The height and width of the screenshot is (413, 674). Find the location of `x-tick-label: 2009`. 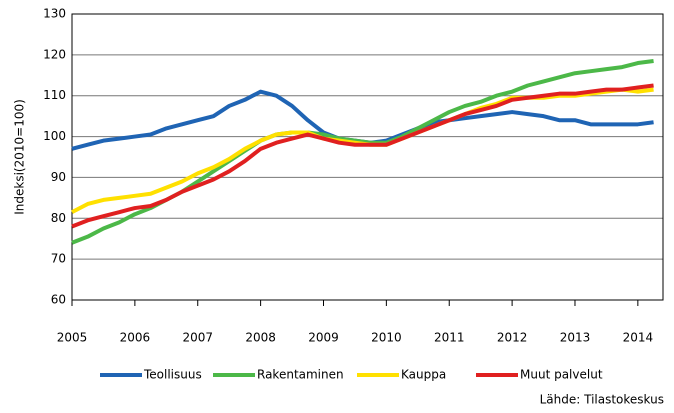

x-tick-label: 2009 is located at coordinates (323, 338).